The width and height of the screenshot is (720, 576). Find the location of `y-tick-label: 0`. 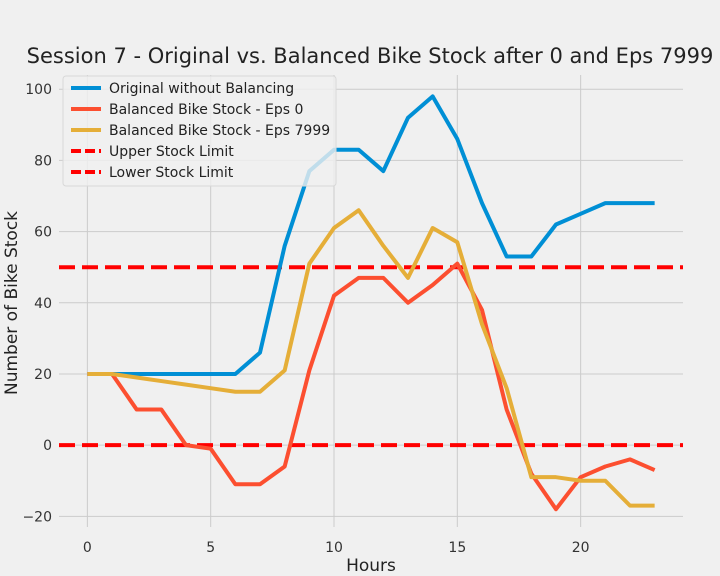

y-tick-label: 0 is located at coordinates (47, 446).